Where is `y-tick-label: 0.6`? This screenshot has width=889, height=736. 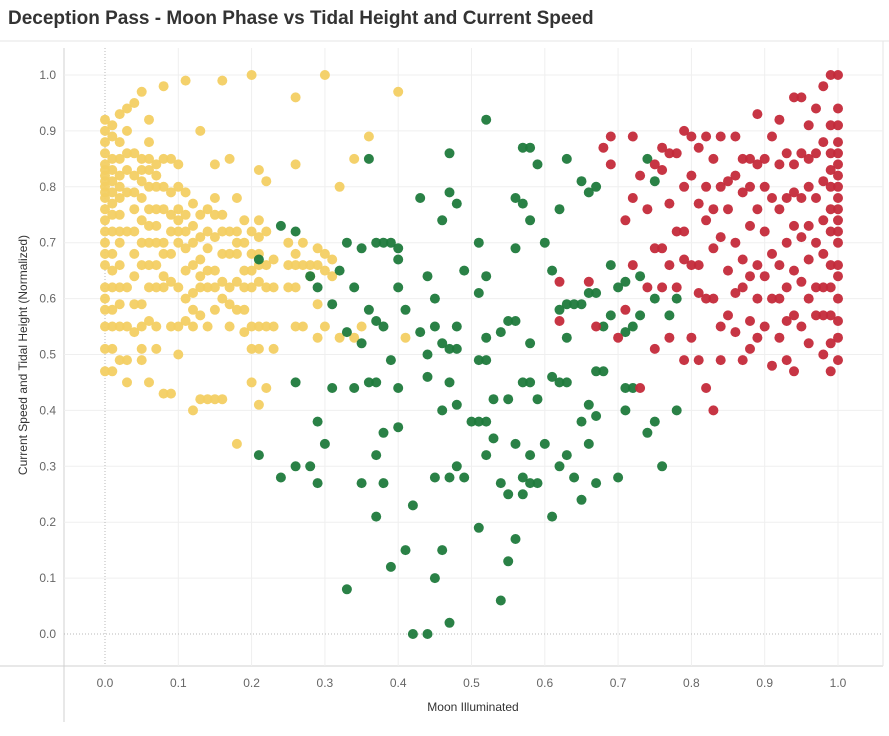
y-tick-label: 0.6 is located at coordinates (47, 299).